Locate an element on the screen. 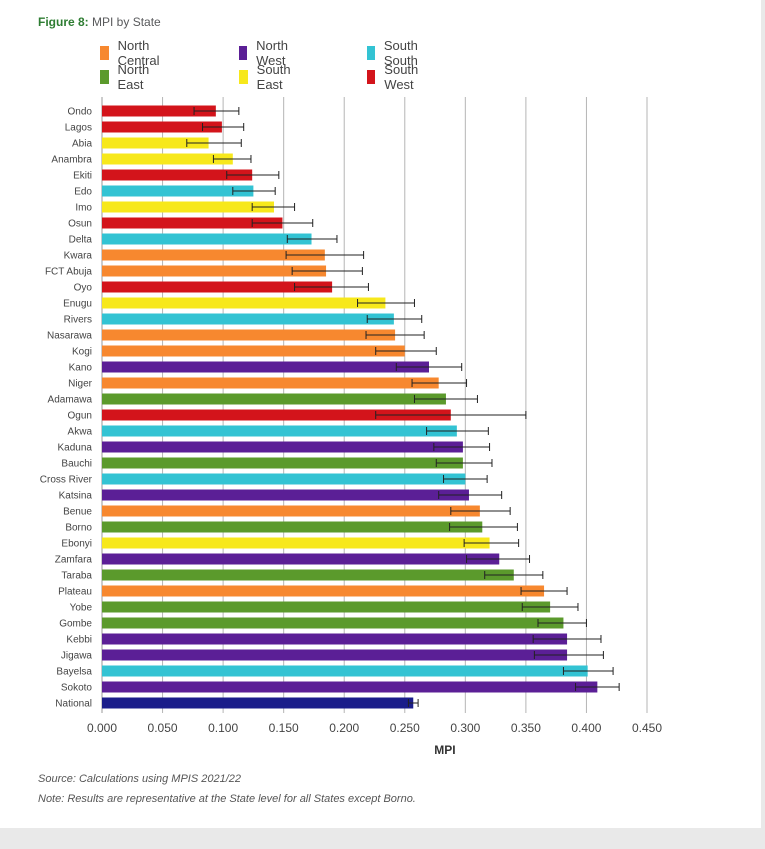 Image resolution: width=765 pixels, height=849 pixels. category-label: Delta is located at coordinates (81, 240).